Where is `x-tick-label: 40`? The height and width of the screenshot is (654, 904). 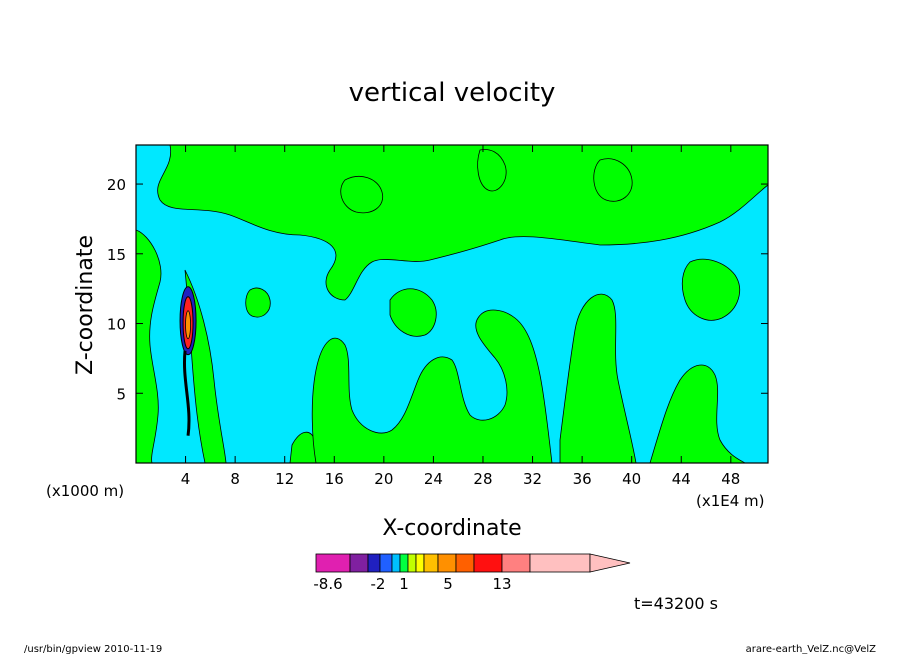 x-tick-label: 40 is located at coordinates (631, 479).